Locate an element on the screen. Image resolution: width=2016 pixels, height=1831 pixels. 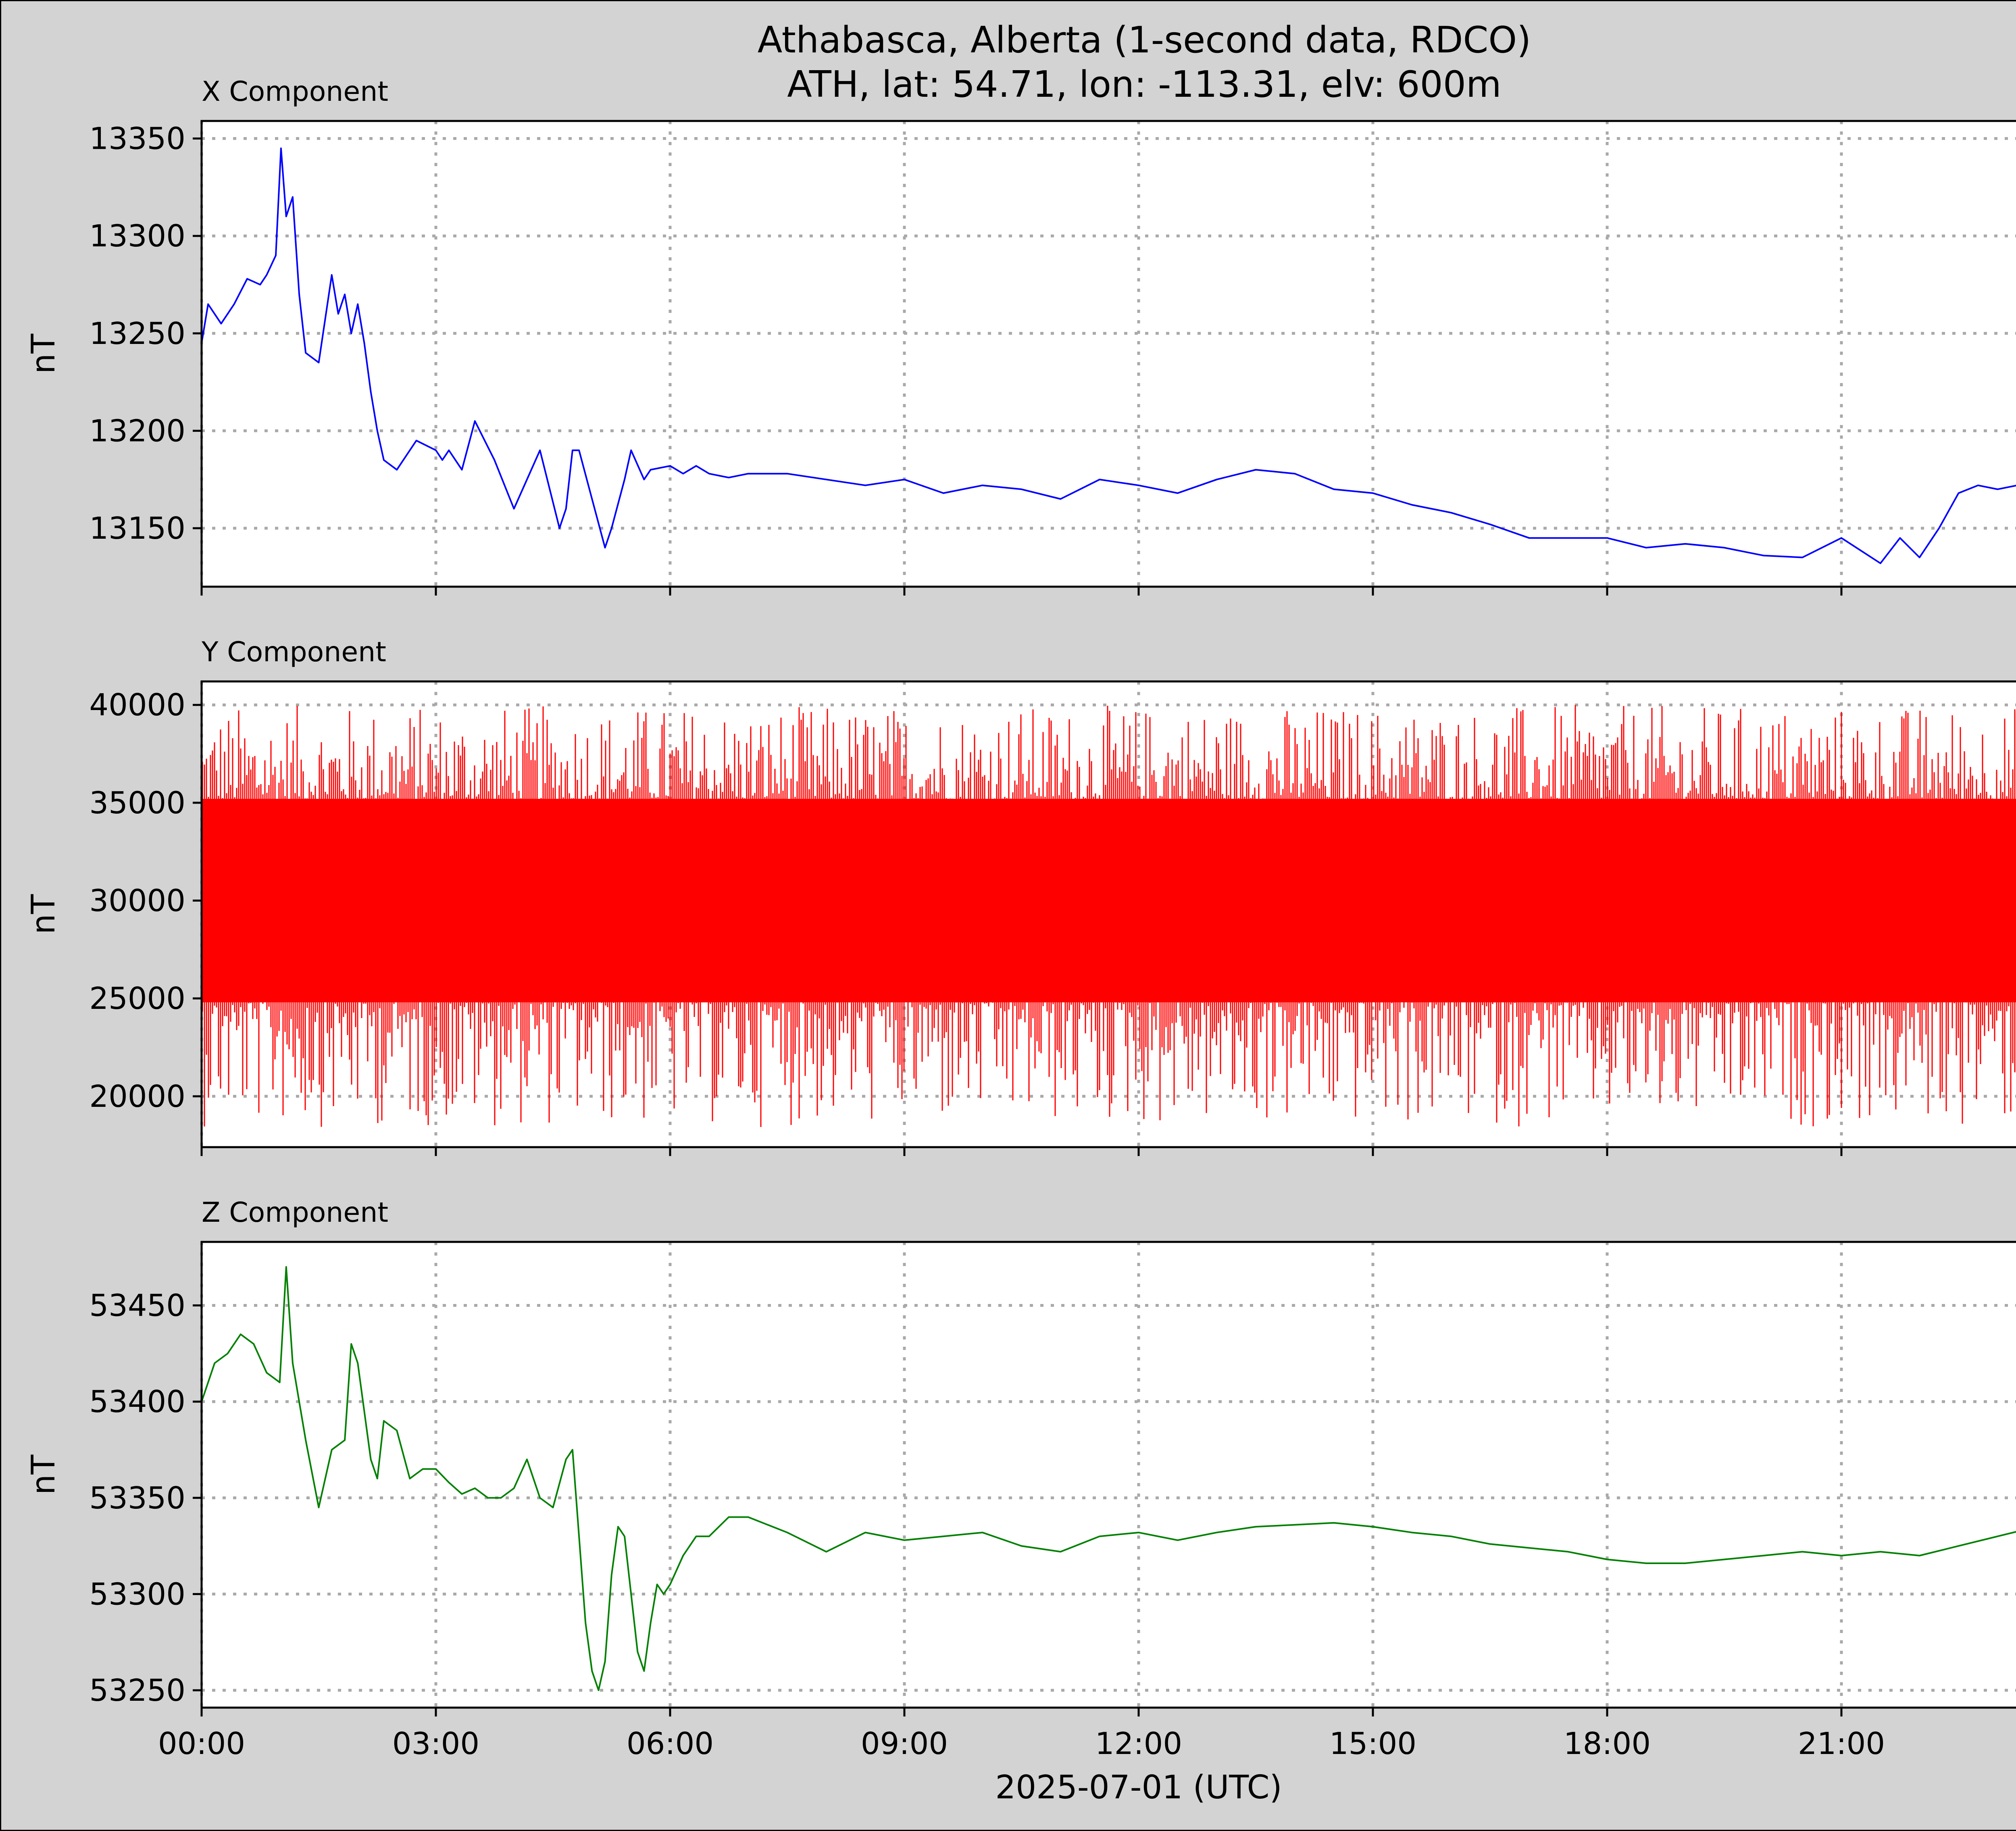
x-tick-label: 15:00 is located at coordinates (1372, 1743).